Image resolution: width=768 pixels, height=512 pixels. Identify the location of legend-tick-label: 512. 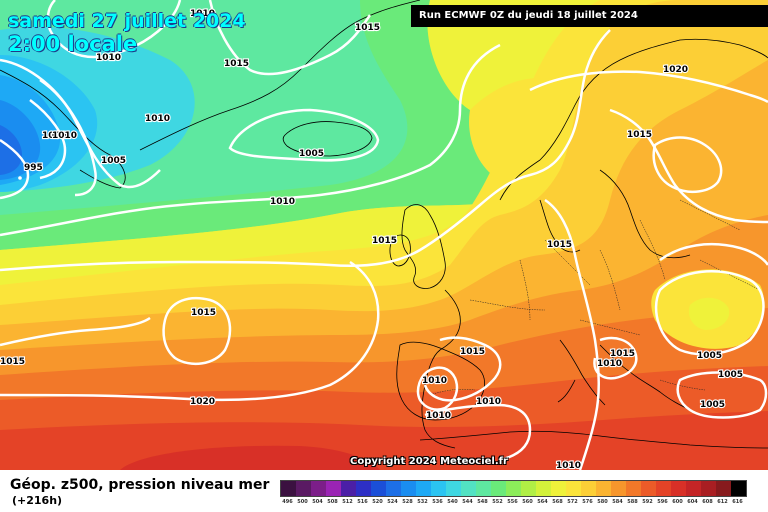
(347, 502).